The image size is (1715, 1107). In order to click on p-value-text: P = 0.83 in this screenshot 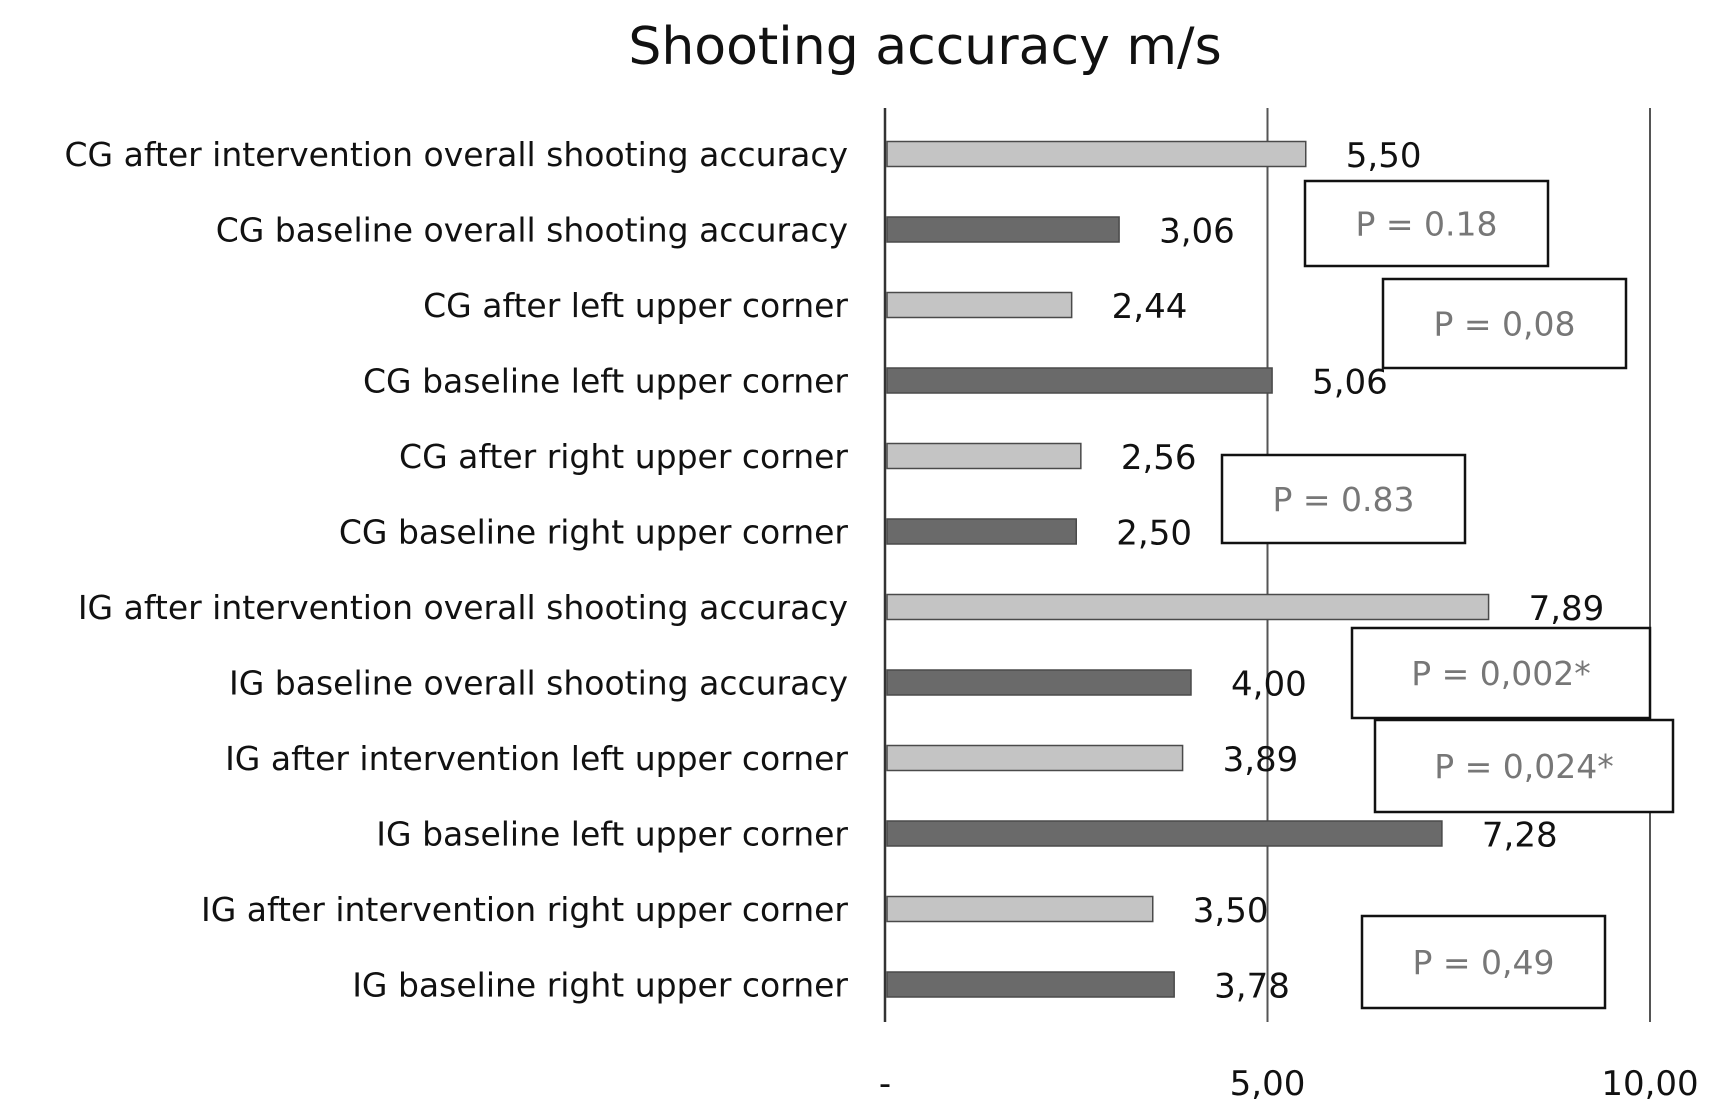, I will do `click(1343, 499)`.